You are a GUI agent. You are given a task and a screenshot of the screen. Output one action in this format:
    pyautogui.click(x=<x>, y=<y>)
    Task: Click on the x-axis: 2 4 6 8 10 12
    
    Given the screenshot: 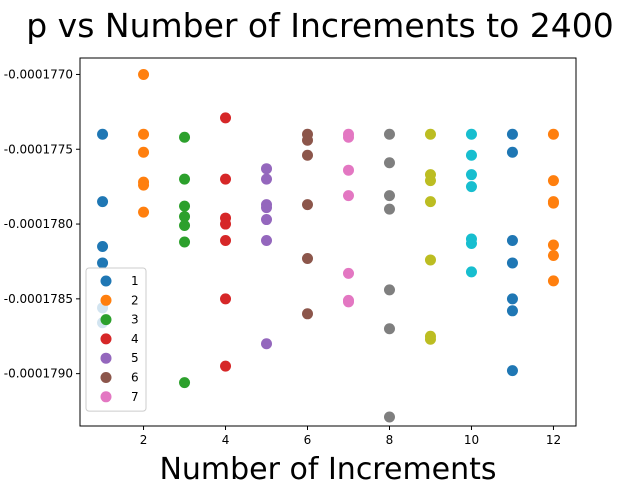 What is the action you would take?
    pyautogui.click(x=350, y=436)
    